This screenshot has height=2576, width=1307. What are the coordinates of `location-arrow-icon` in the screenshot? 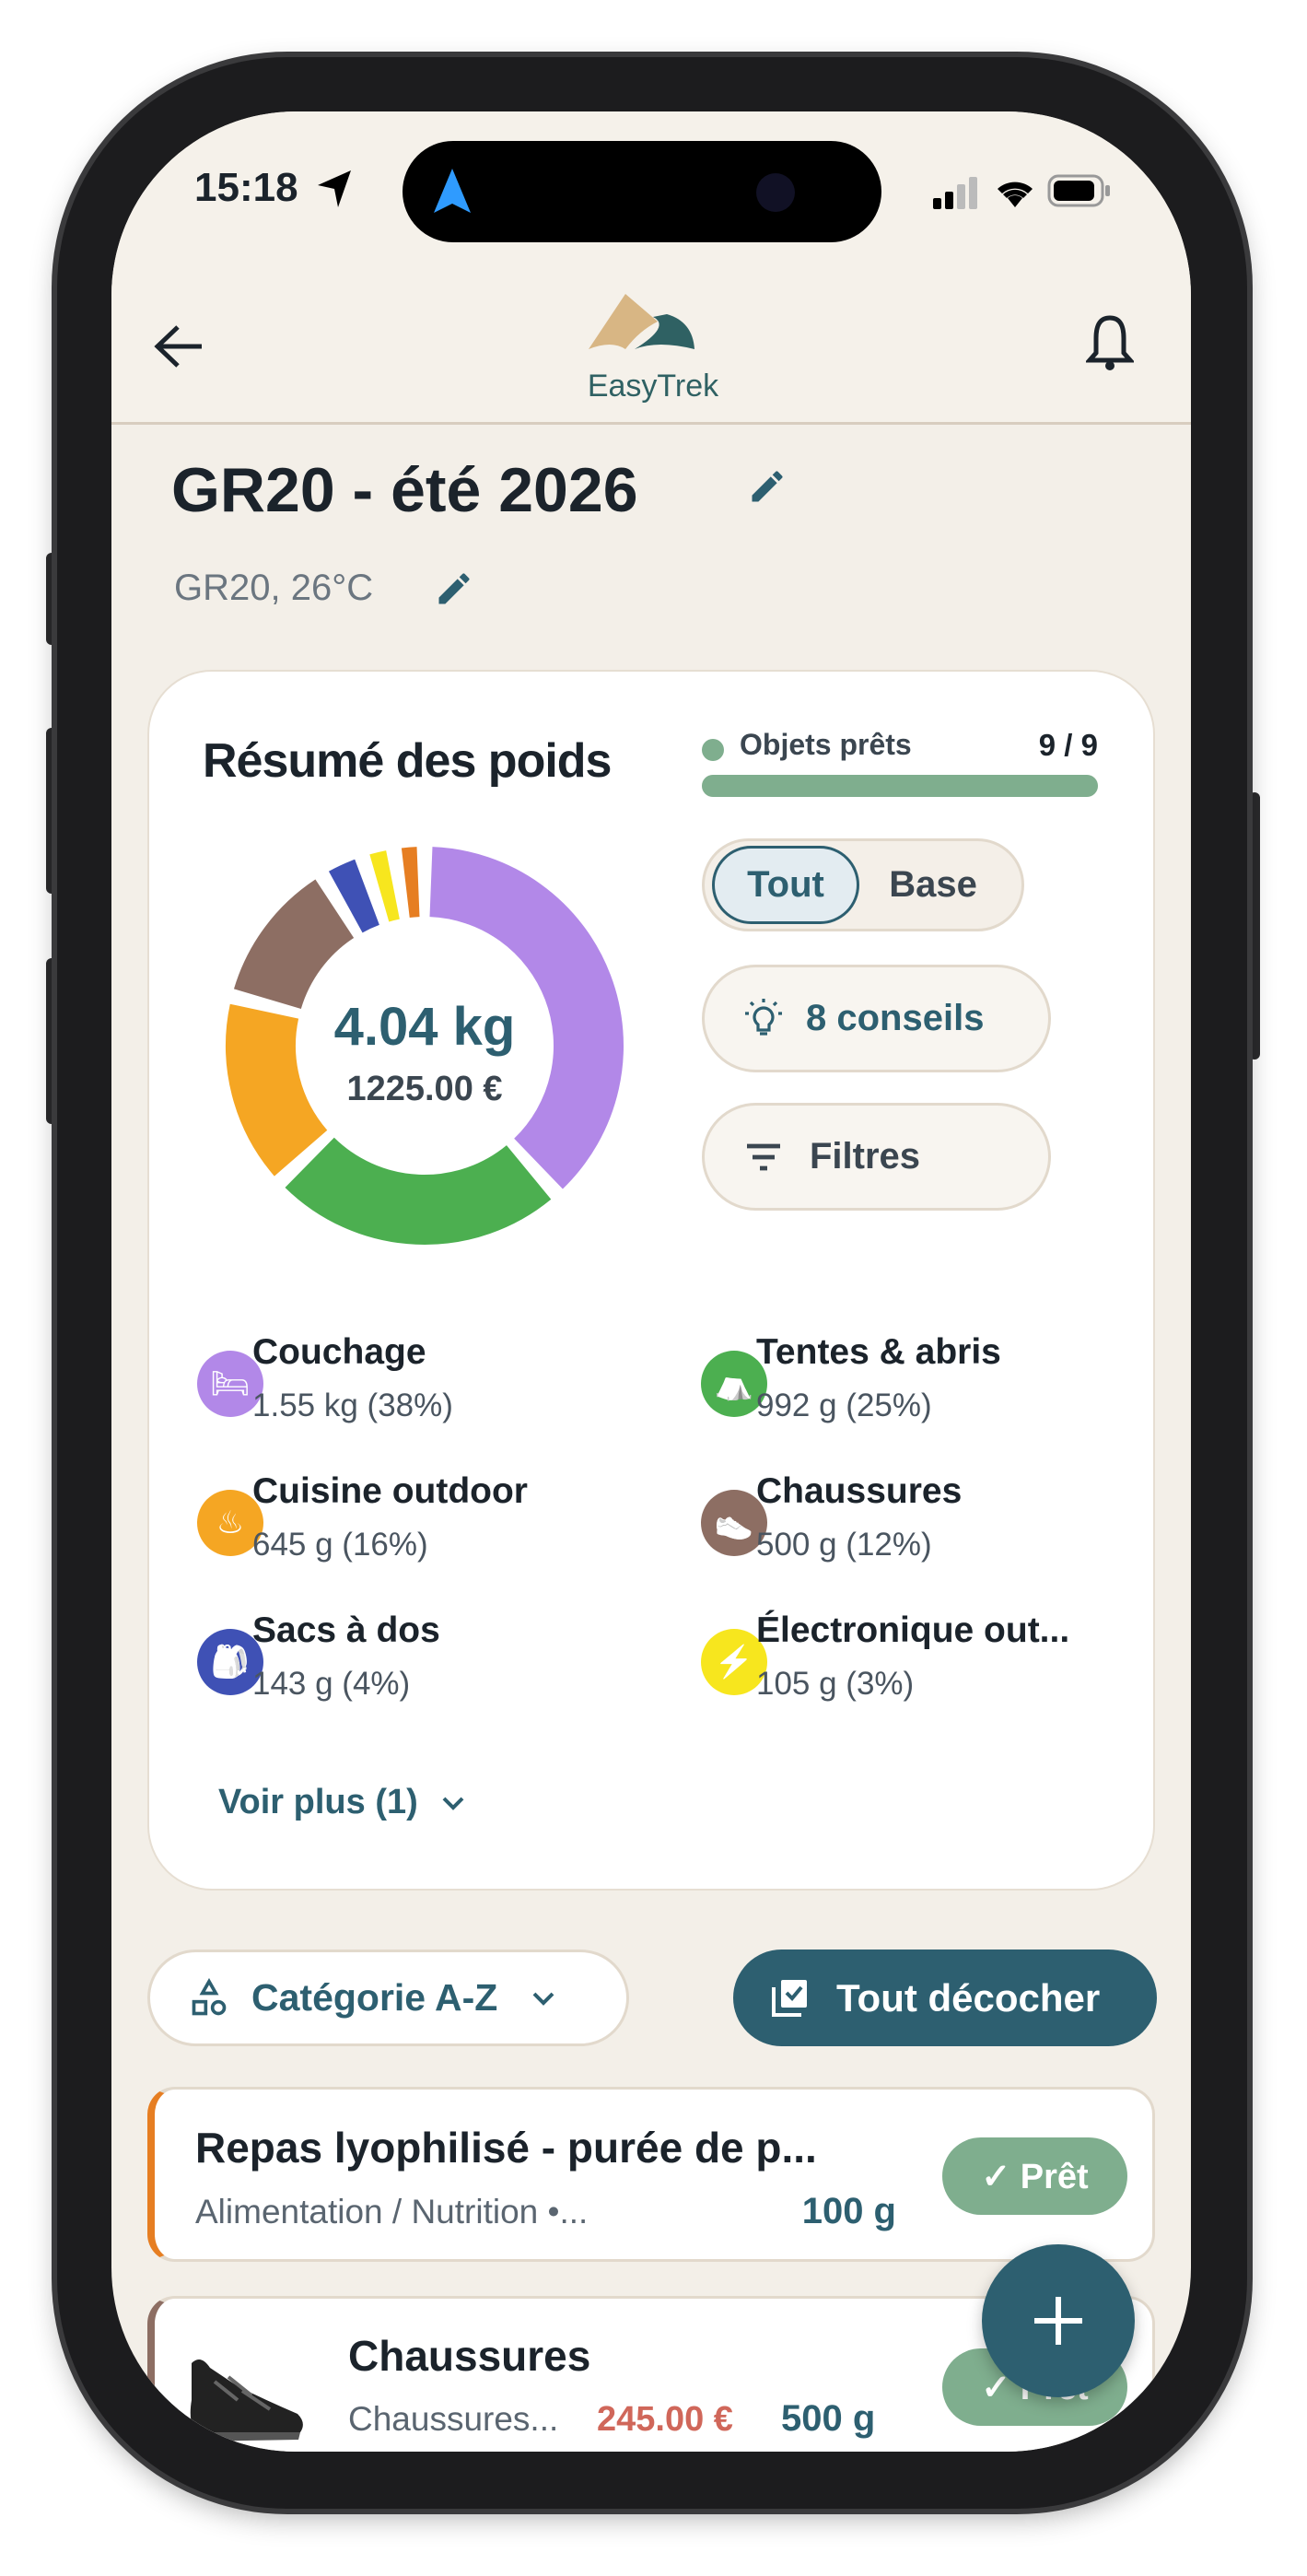 It's located at (335, 188).